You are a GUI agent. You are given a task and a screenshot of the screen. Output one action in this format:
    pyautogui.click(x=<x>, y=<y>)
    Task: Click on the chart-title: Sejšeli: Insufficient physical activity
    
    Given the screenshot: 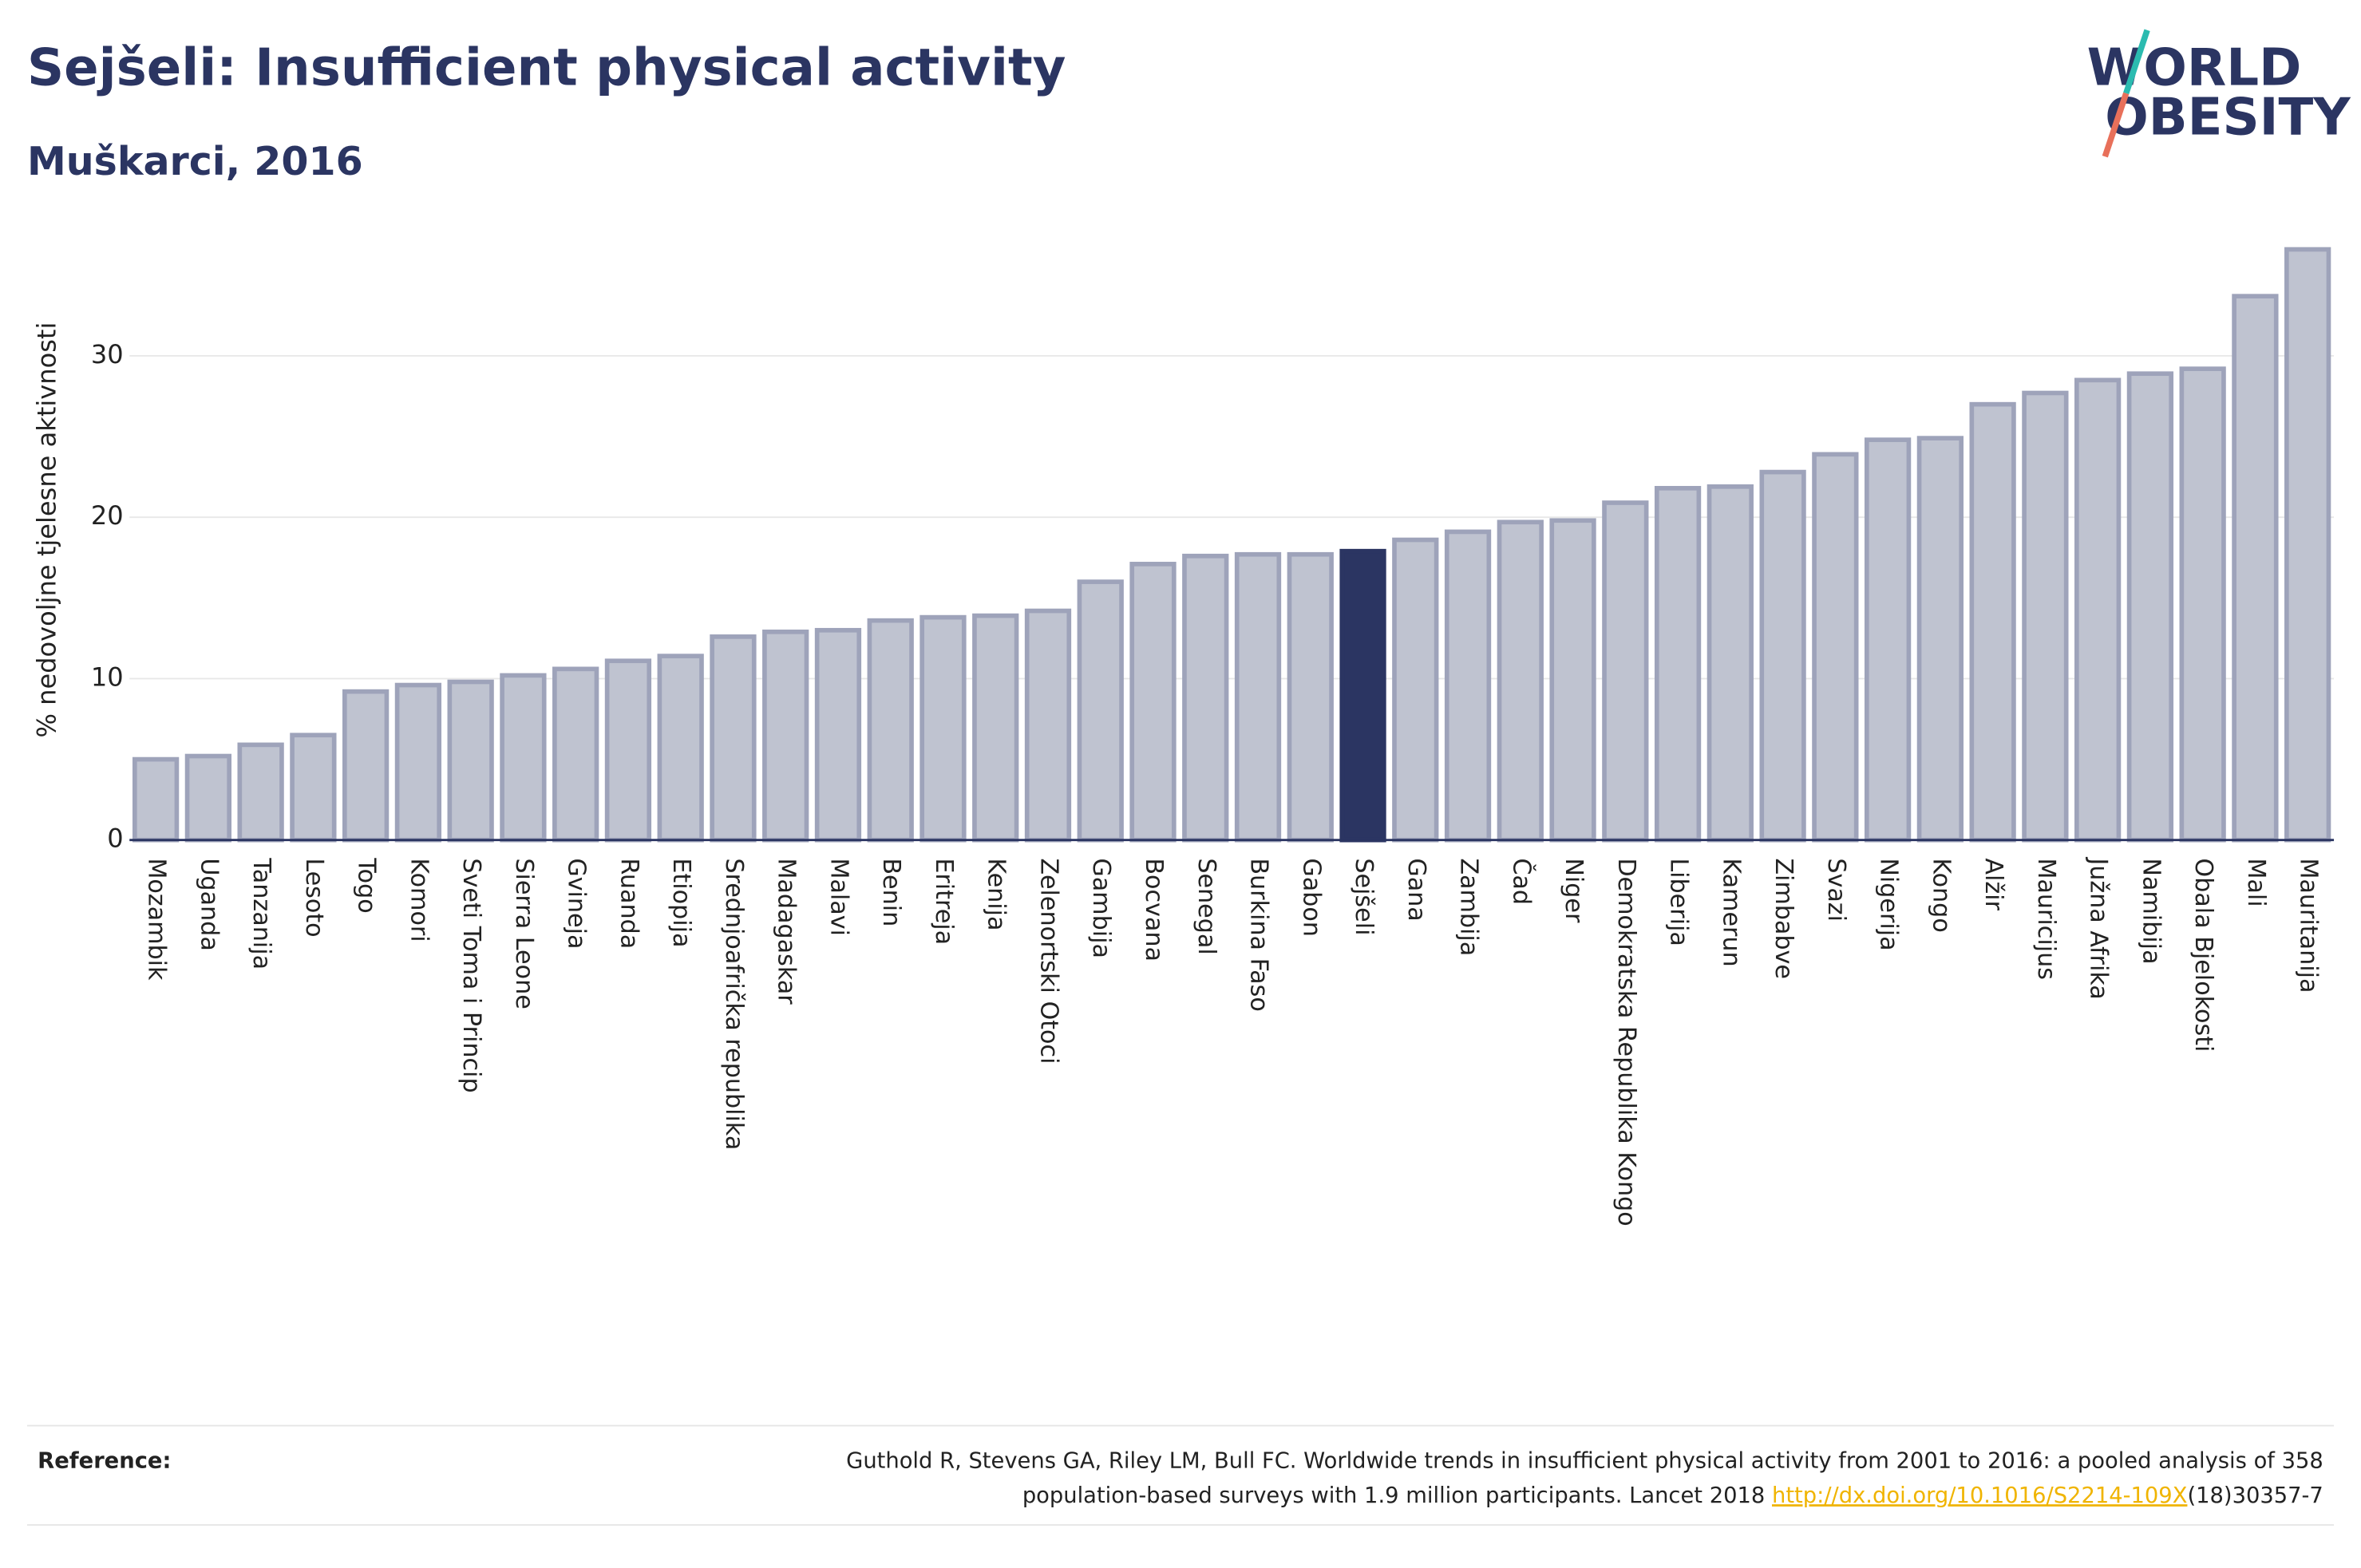 What is the action you would take?
    pyautogui.click(x=546, y=67)
    